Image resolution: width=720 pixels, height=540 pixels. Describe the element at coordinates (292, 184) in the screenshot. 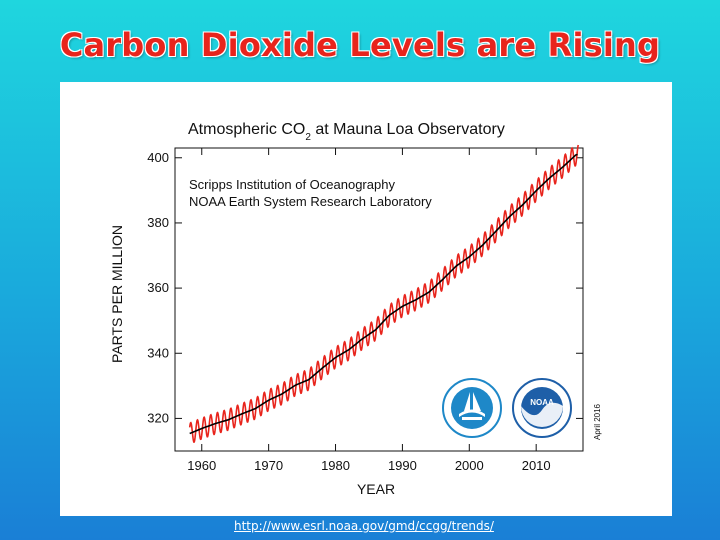

I see `annotation-scripps: Scripps Institution of Oceanography` at that location.